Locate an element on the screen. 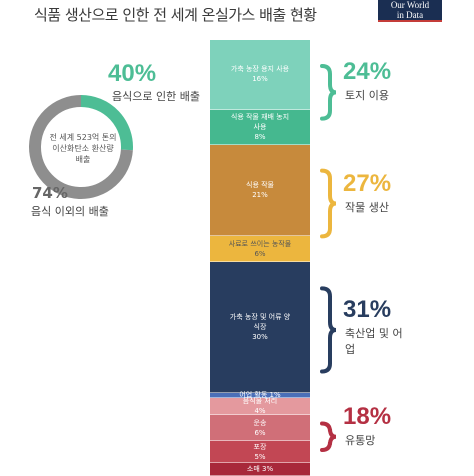 The height and width of the screenshot is (476, 474). bar-segment: 식용 작물 재배 농지 사용 8% is located at coordinates (260, 127).